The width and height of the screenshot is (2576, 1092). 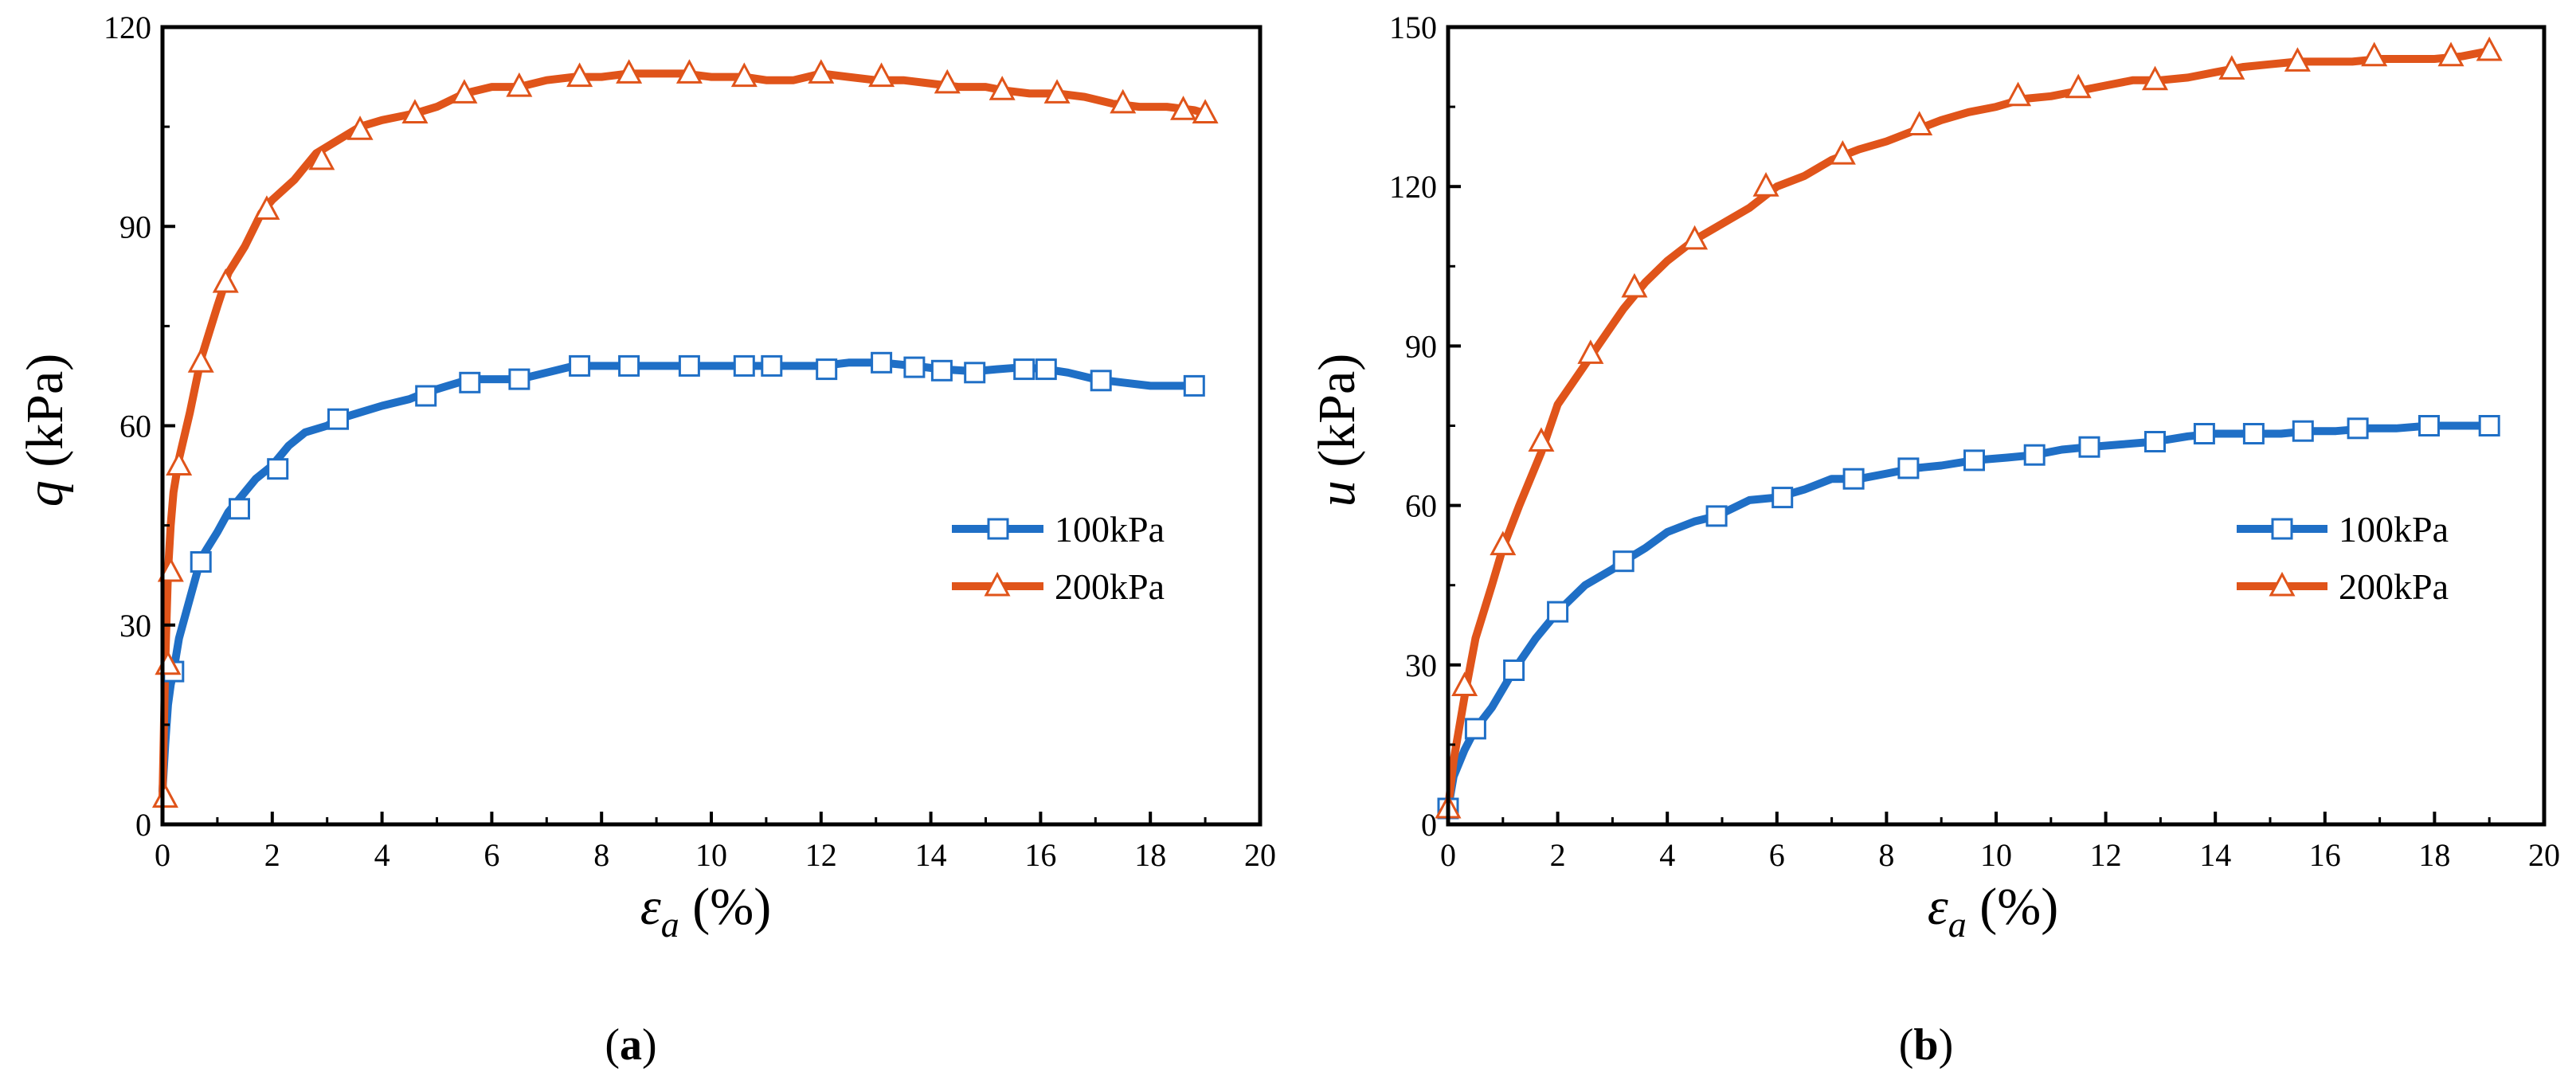 What do you see at coordinates (1337, 430) in the screenshot?
I see `y-axis-title-b: u (kPa)` at bounding box center [1337, 430].